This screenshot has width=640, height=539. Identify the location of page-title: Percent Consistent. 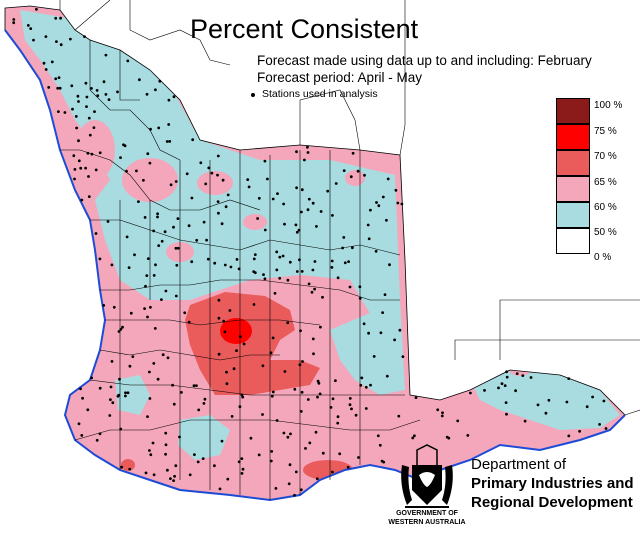
(304, 29).